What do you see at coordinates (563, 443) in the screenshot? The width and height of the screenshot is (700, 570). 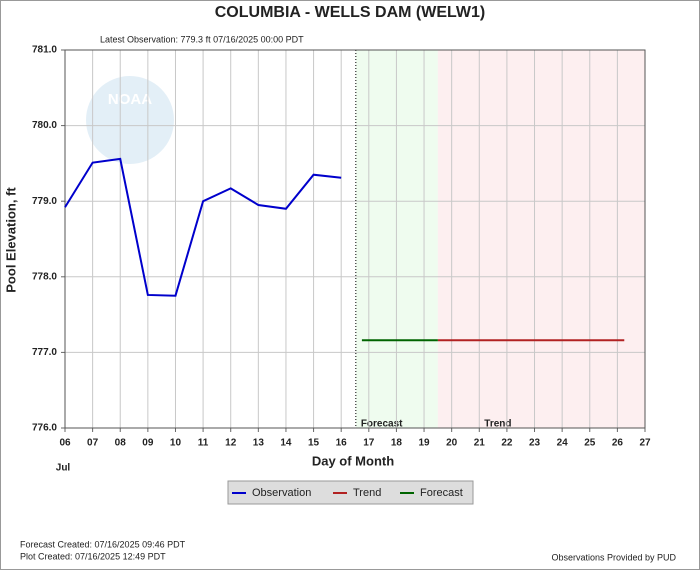 I see `x-tick-label: 24` at bounding box center [563, 443].